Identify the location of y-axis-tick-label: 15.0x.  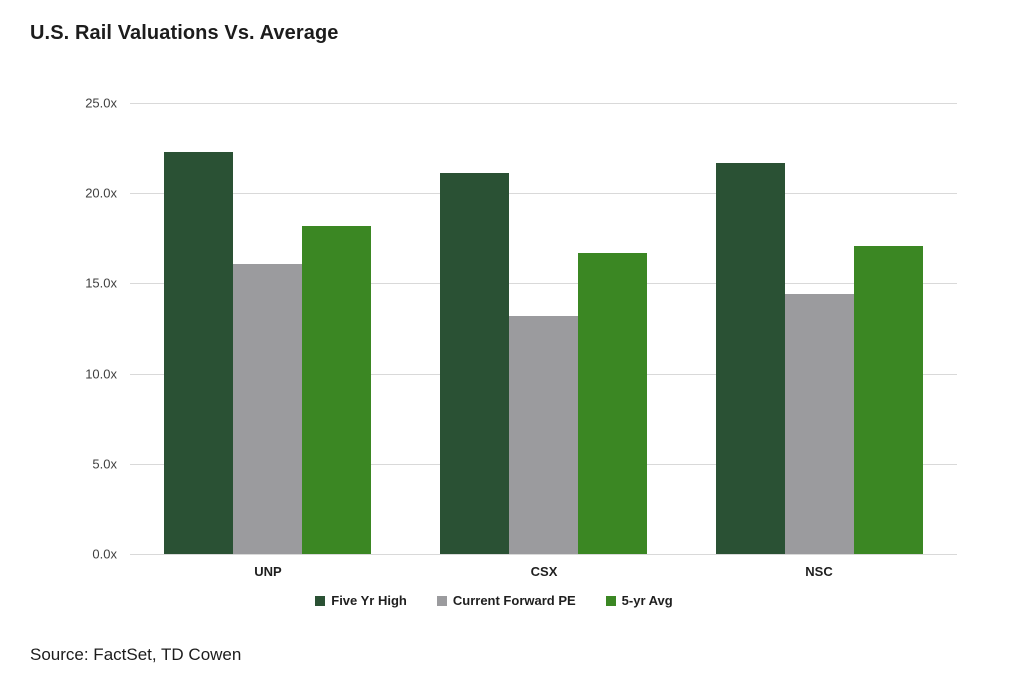
(101, 283).